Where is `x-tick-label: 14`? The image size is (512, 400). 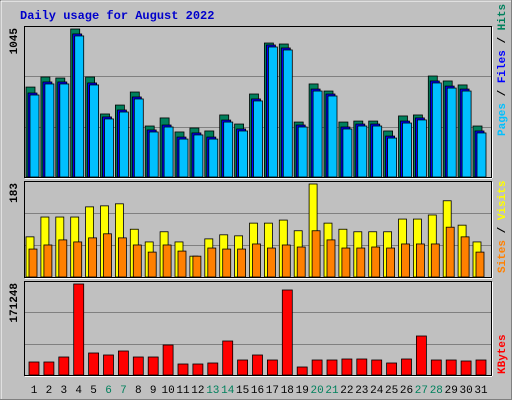 x-tick-label: 14 is located at coordinates (228, 391).